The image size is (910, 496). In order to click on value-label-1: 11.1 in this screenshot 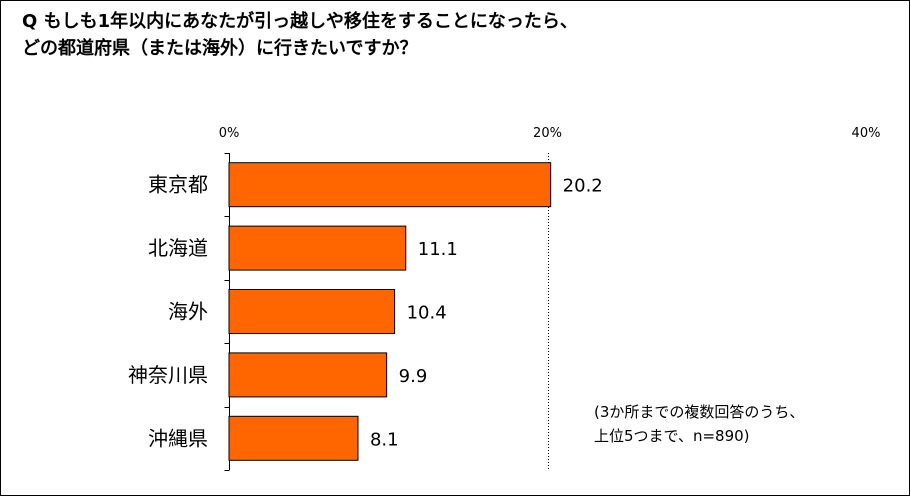, I will do `click(438, 249)`.